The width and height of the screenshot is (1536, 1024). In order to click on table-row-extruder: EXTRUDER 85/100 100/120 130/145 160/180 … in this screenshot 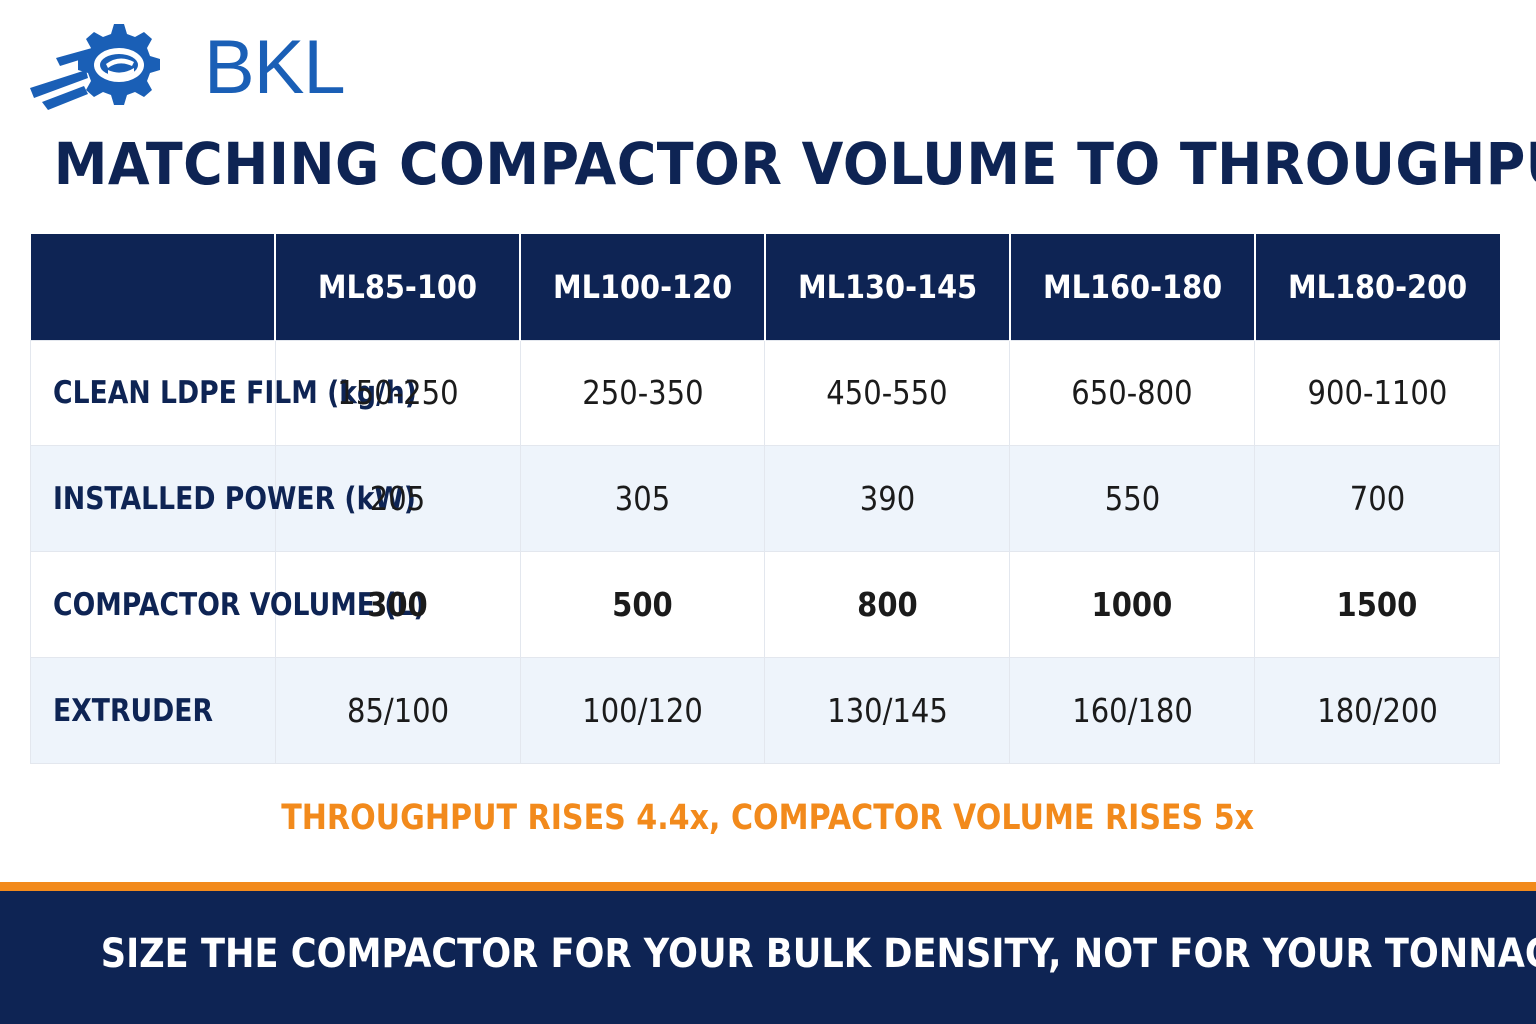, I will do `click(765, 710)`.